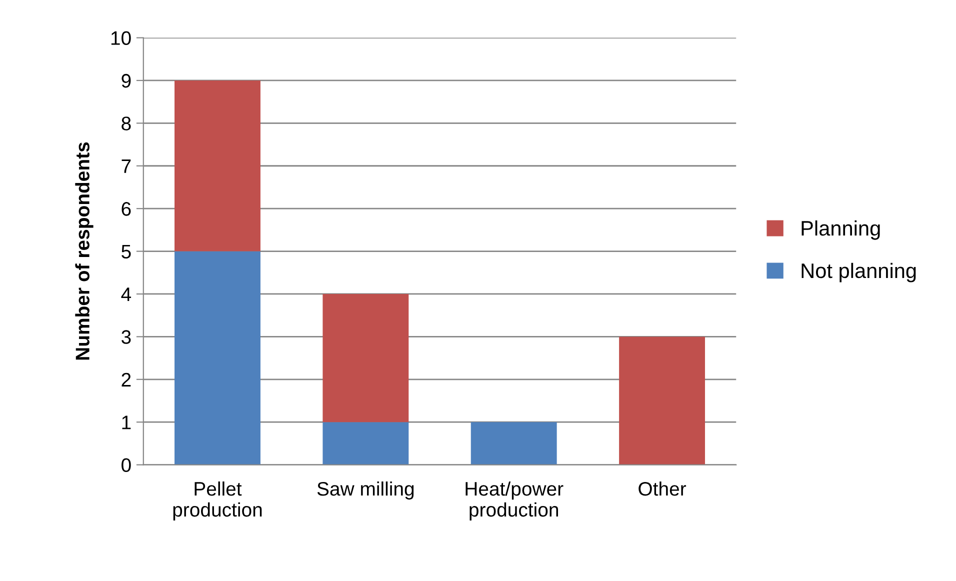 This screenshot has height=581, width=956. Describe the element at coordinates (841, 230) in the screenshot. I see `legend-label: Planning` at that location.